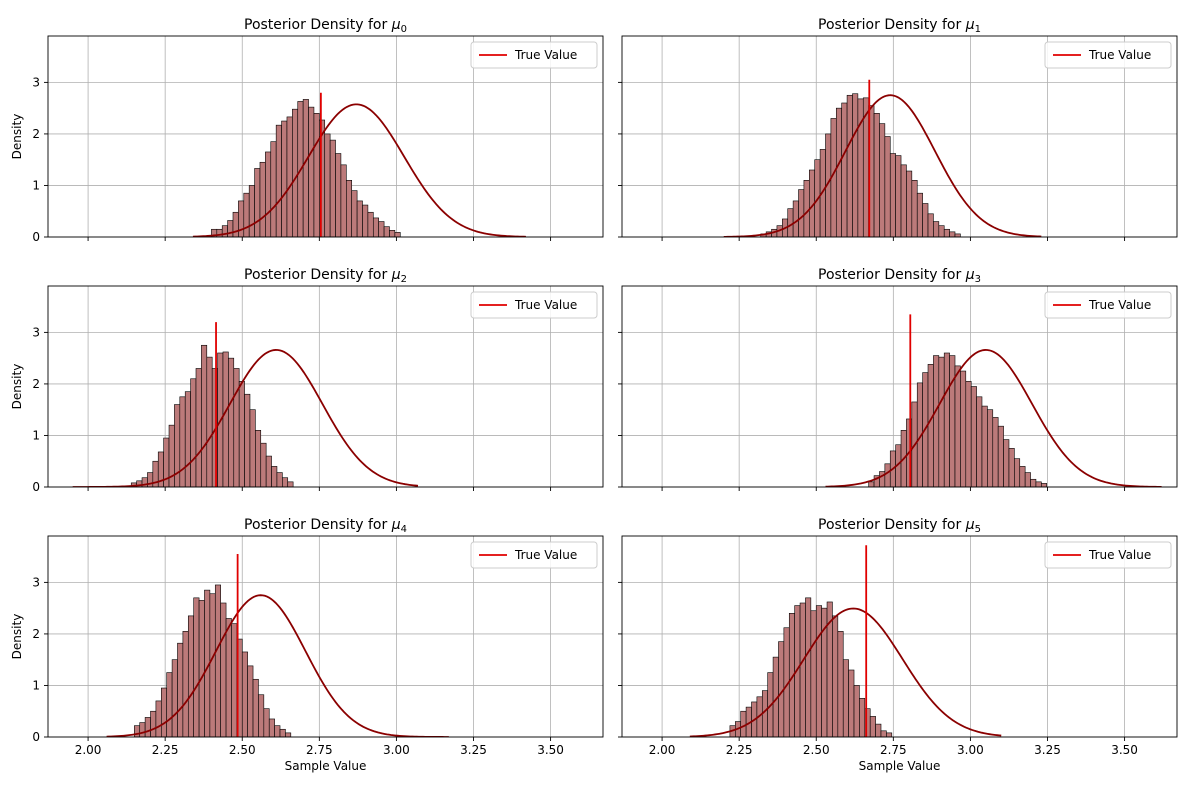  Describe the element at coordinates (898, 129) in the screenshot. I see `panel-mu-1: Posterior Density for μ1 True Value` at that location.